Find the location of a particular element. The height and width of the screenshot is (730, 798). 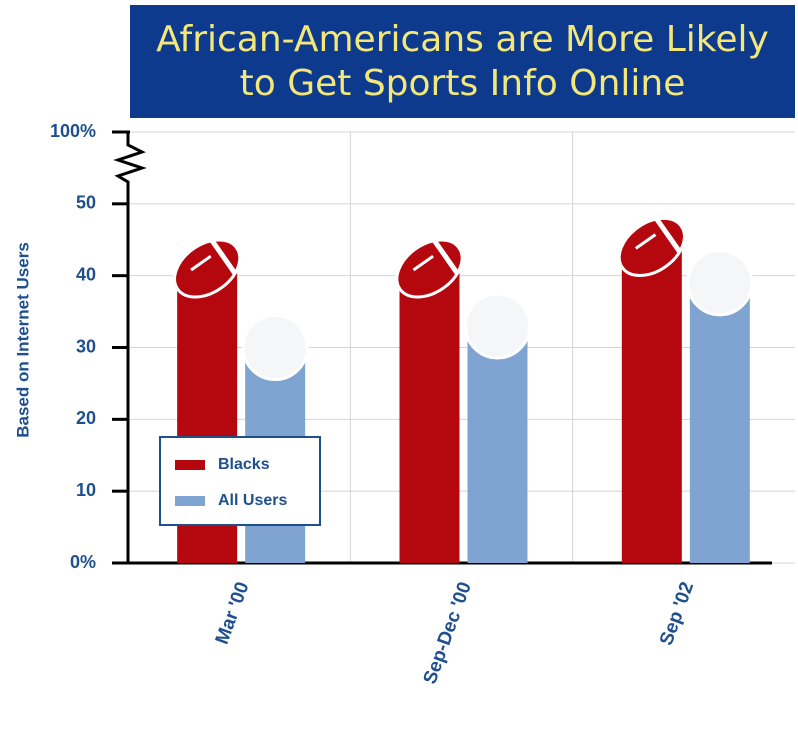

y-tick-label: 40 is located at coordinates (86, 274).